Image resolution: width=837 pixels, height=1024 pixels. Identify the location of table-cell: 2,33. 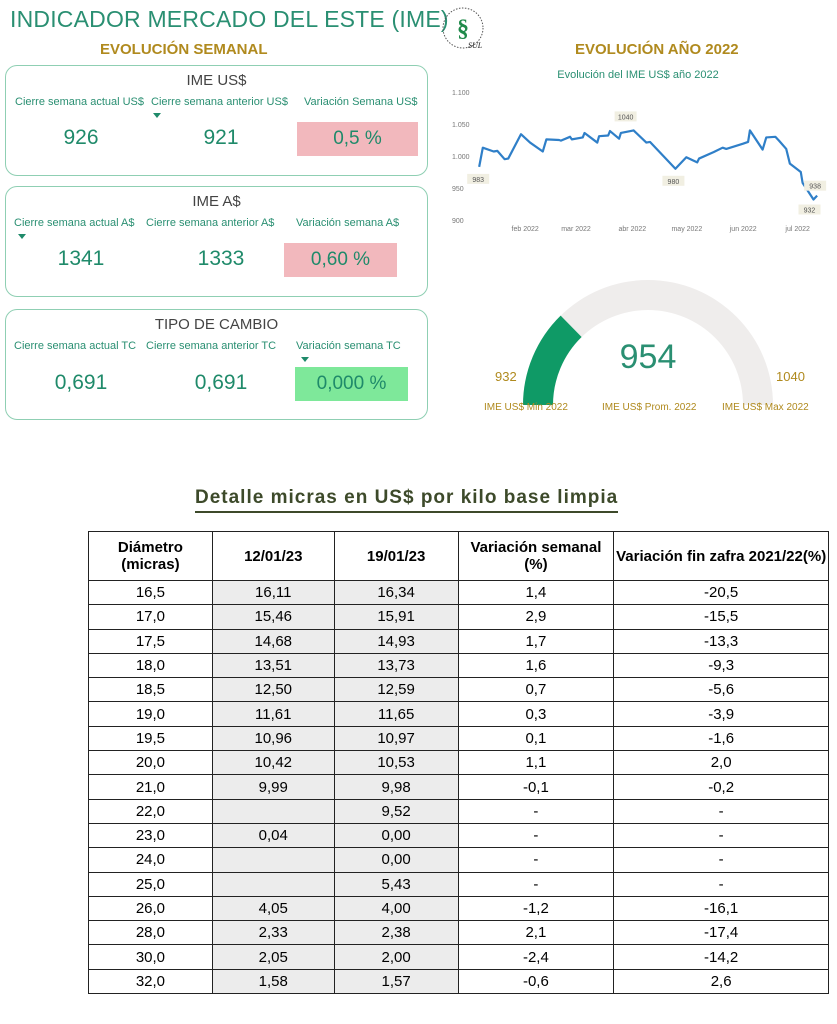
(273, 933).